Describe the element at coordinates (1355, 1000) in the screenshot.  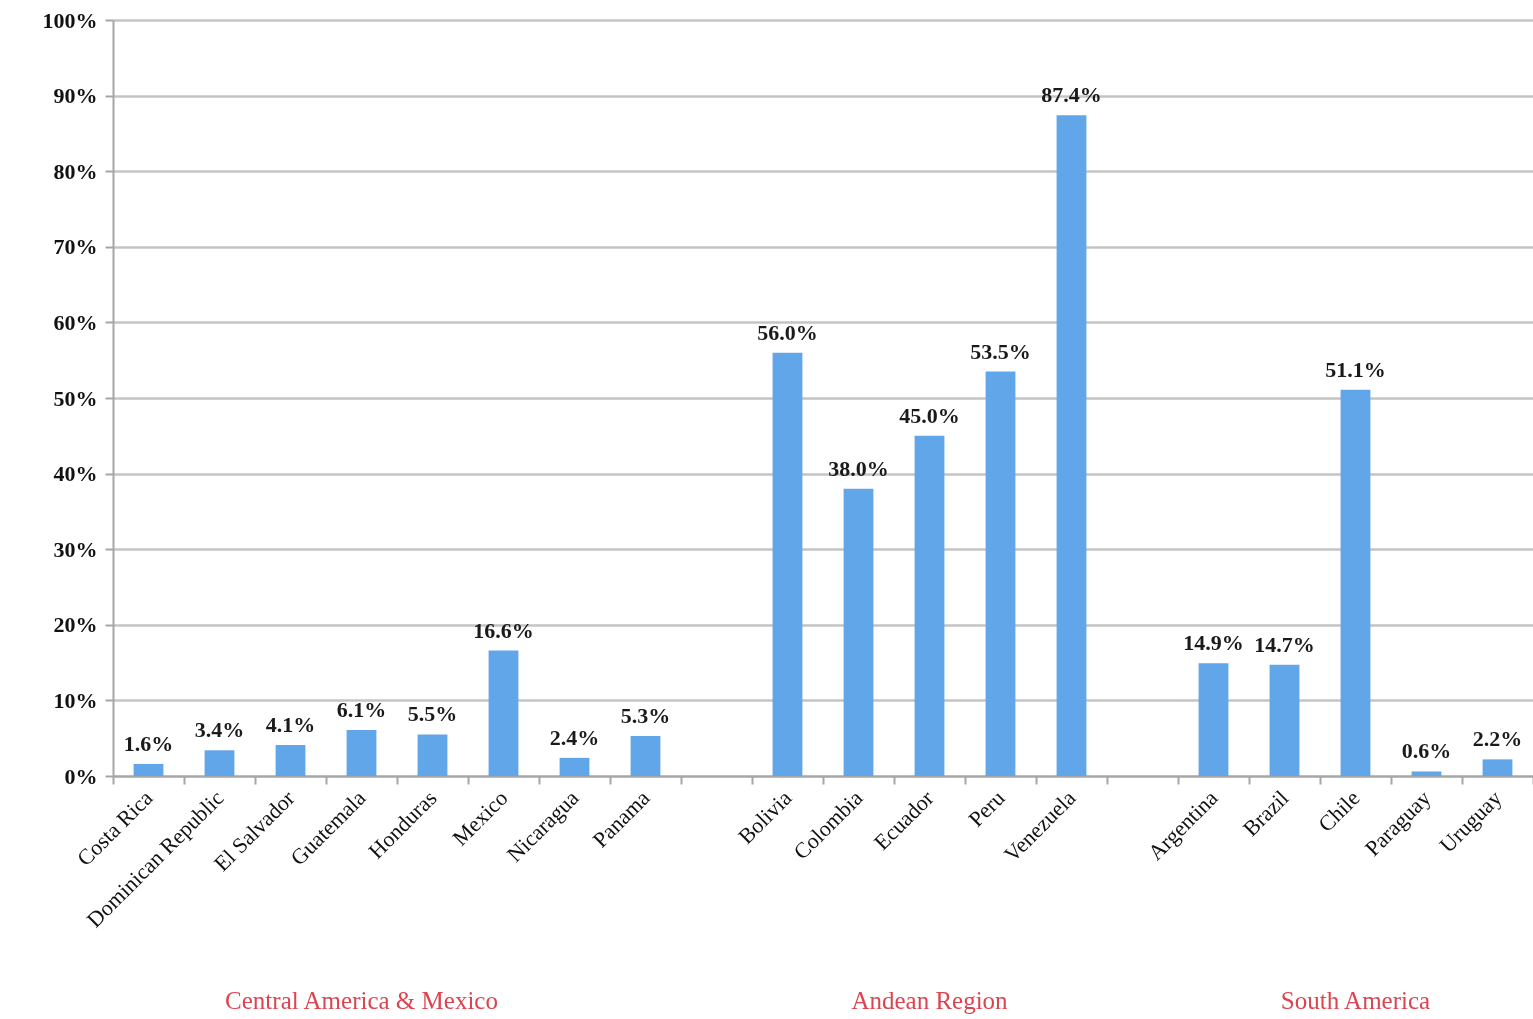
I see `text: South America` at that location.